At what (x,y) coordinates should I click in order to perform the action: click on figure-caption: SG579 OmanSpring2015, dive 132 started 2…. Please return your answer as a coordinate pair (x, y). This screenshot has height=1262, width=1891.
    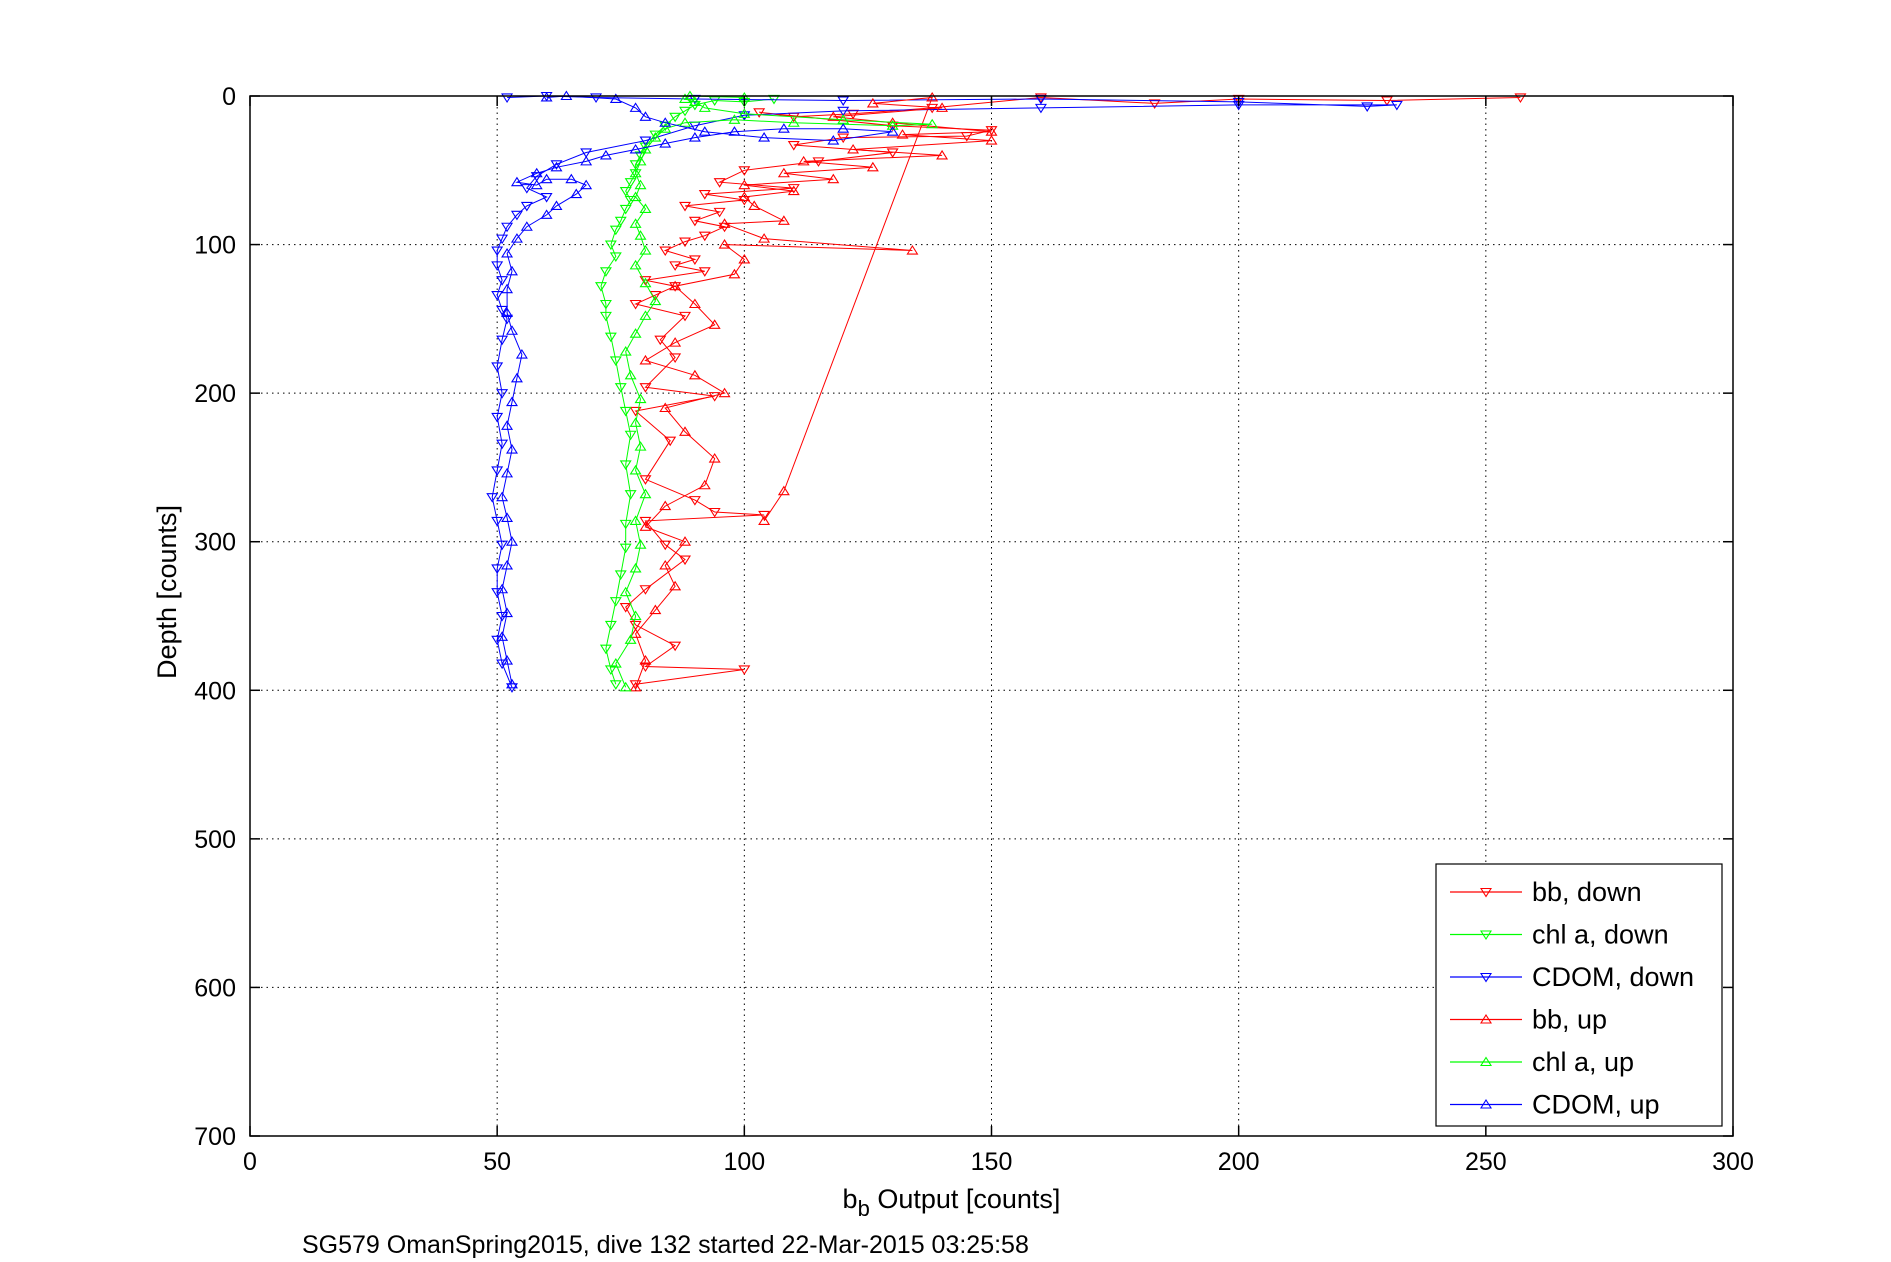
    Looking at the image, I should click on (665, 1245).